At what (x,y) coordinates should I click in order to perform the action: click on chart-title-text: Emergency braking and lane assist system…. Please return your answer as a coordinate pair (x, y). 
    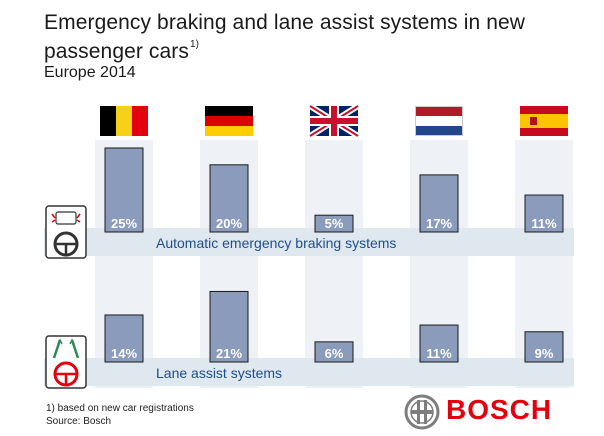
    Looking at the image, I should click on (285, 37).